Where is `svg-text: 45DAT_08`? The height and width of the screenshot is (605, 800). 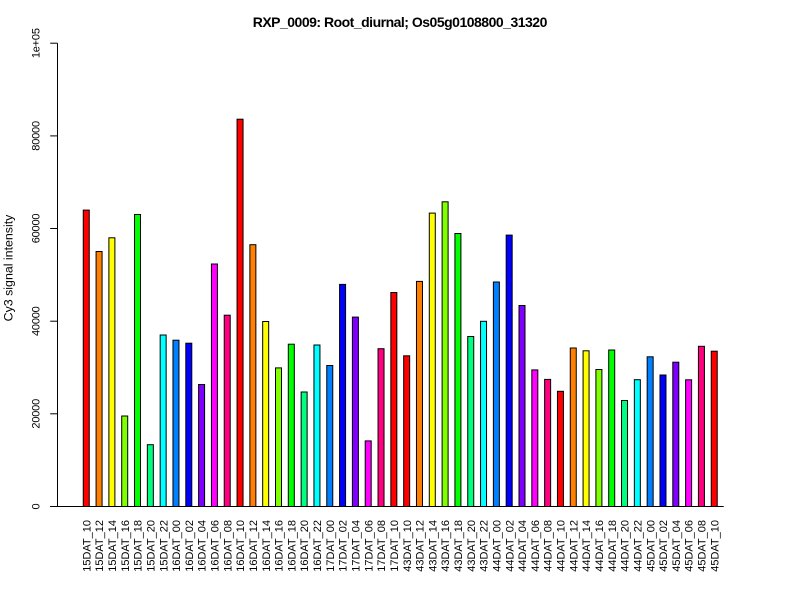
svg-text: 45DAT_08 is located at coordinates (703, 546).